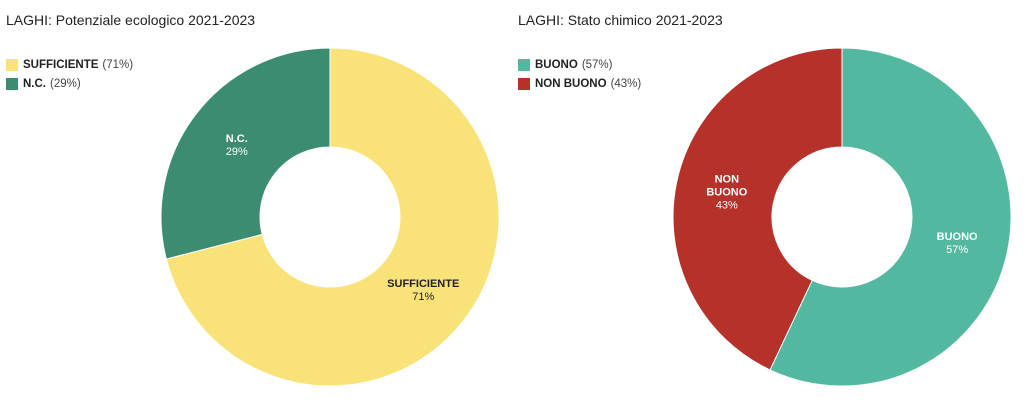  I want to click on slice-label-percentage: 43%, so click(727, 205).